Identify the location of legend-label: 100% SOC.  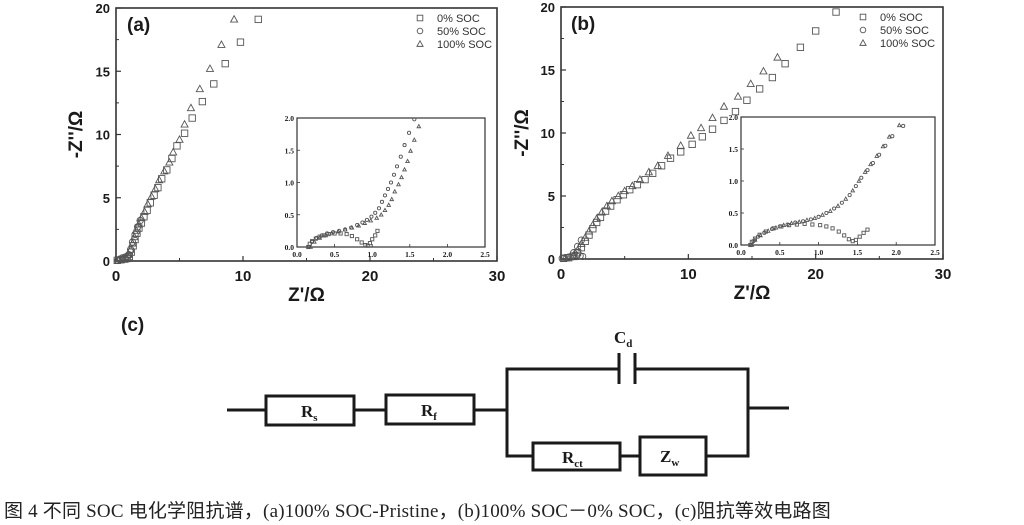
(907, 44).